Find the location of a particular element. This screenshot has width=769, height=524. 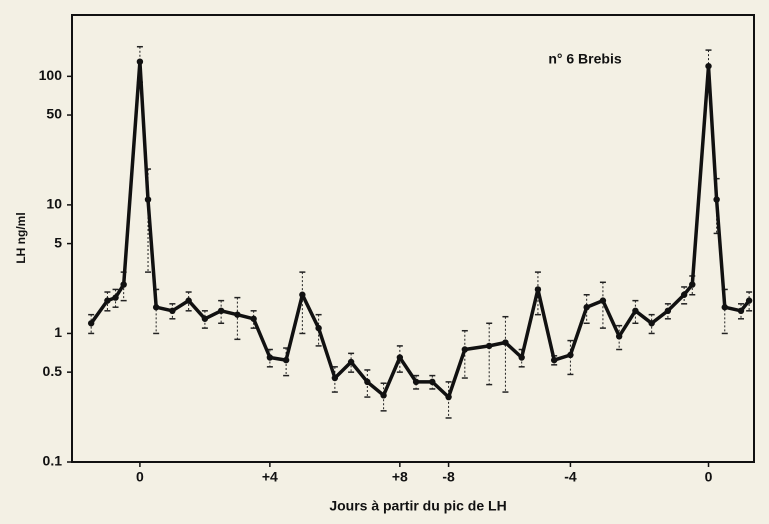

x-tick-label: +4 is located at coordinates (270, 477).